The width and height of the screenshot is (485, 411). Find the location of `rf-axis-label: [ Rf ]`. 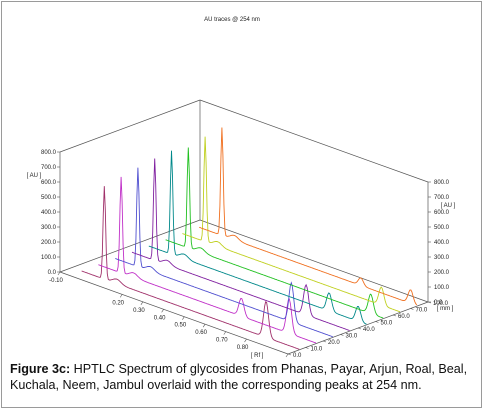

rf-axis-label: [ Rf ] is located at coordinates (257, 356).